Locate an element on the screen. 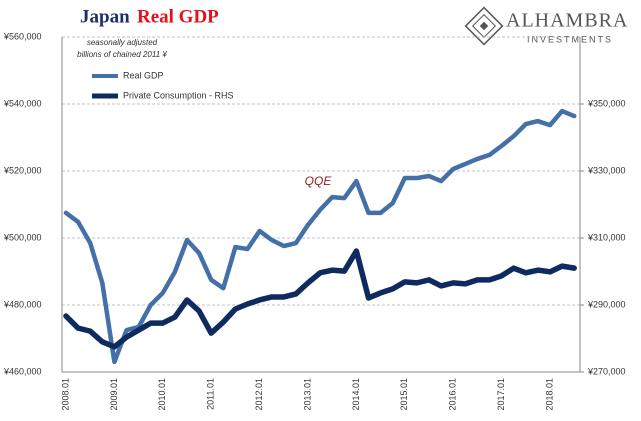 This screenshot has width=641, height=421. x-tick-label: 2011.01 is located at coordinates (211, 394).